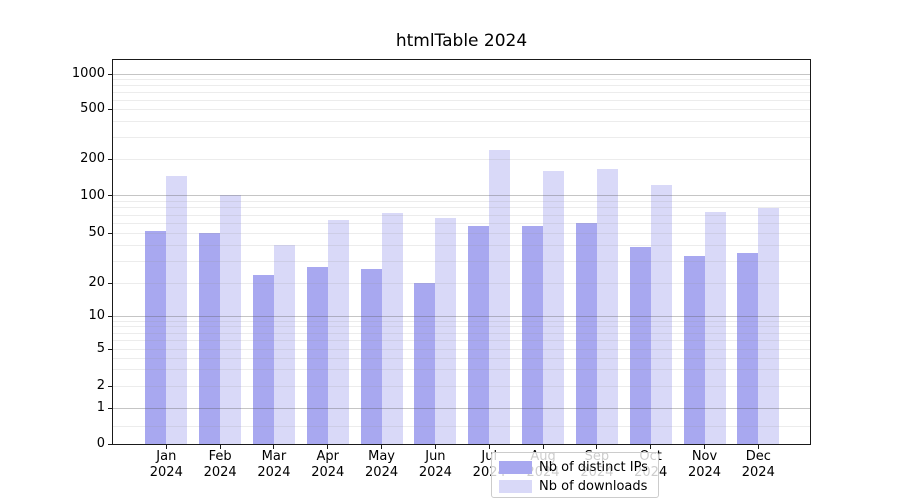 The height and width of the screenshot is (500, 900). Describe the element at coordinates (593, 467) in the screenshot. I see `legend-label: Nb of distinct IPs` at that location.